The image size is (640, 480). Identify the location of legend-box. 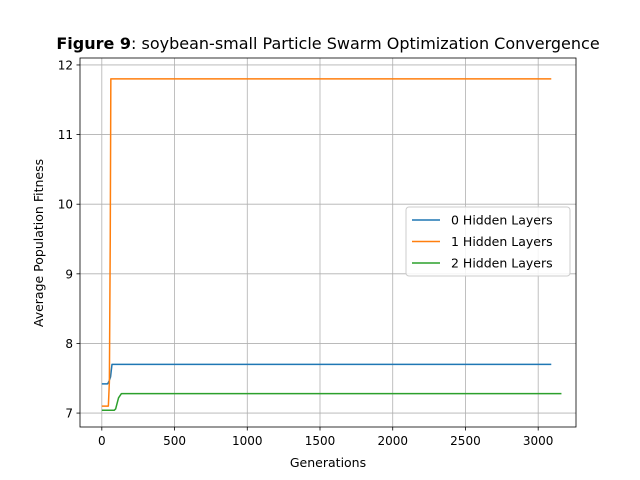
(488, 241).